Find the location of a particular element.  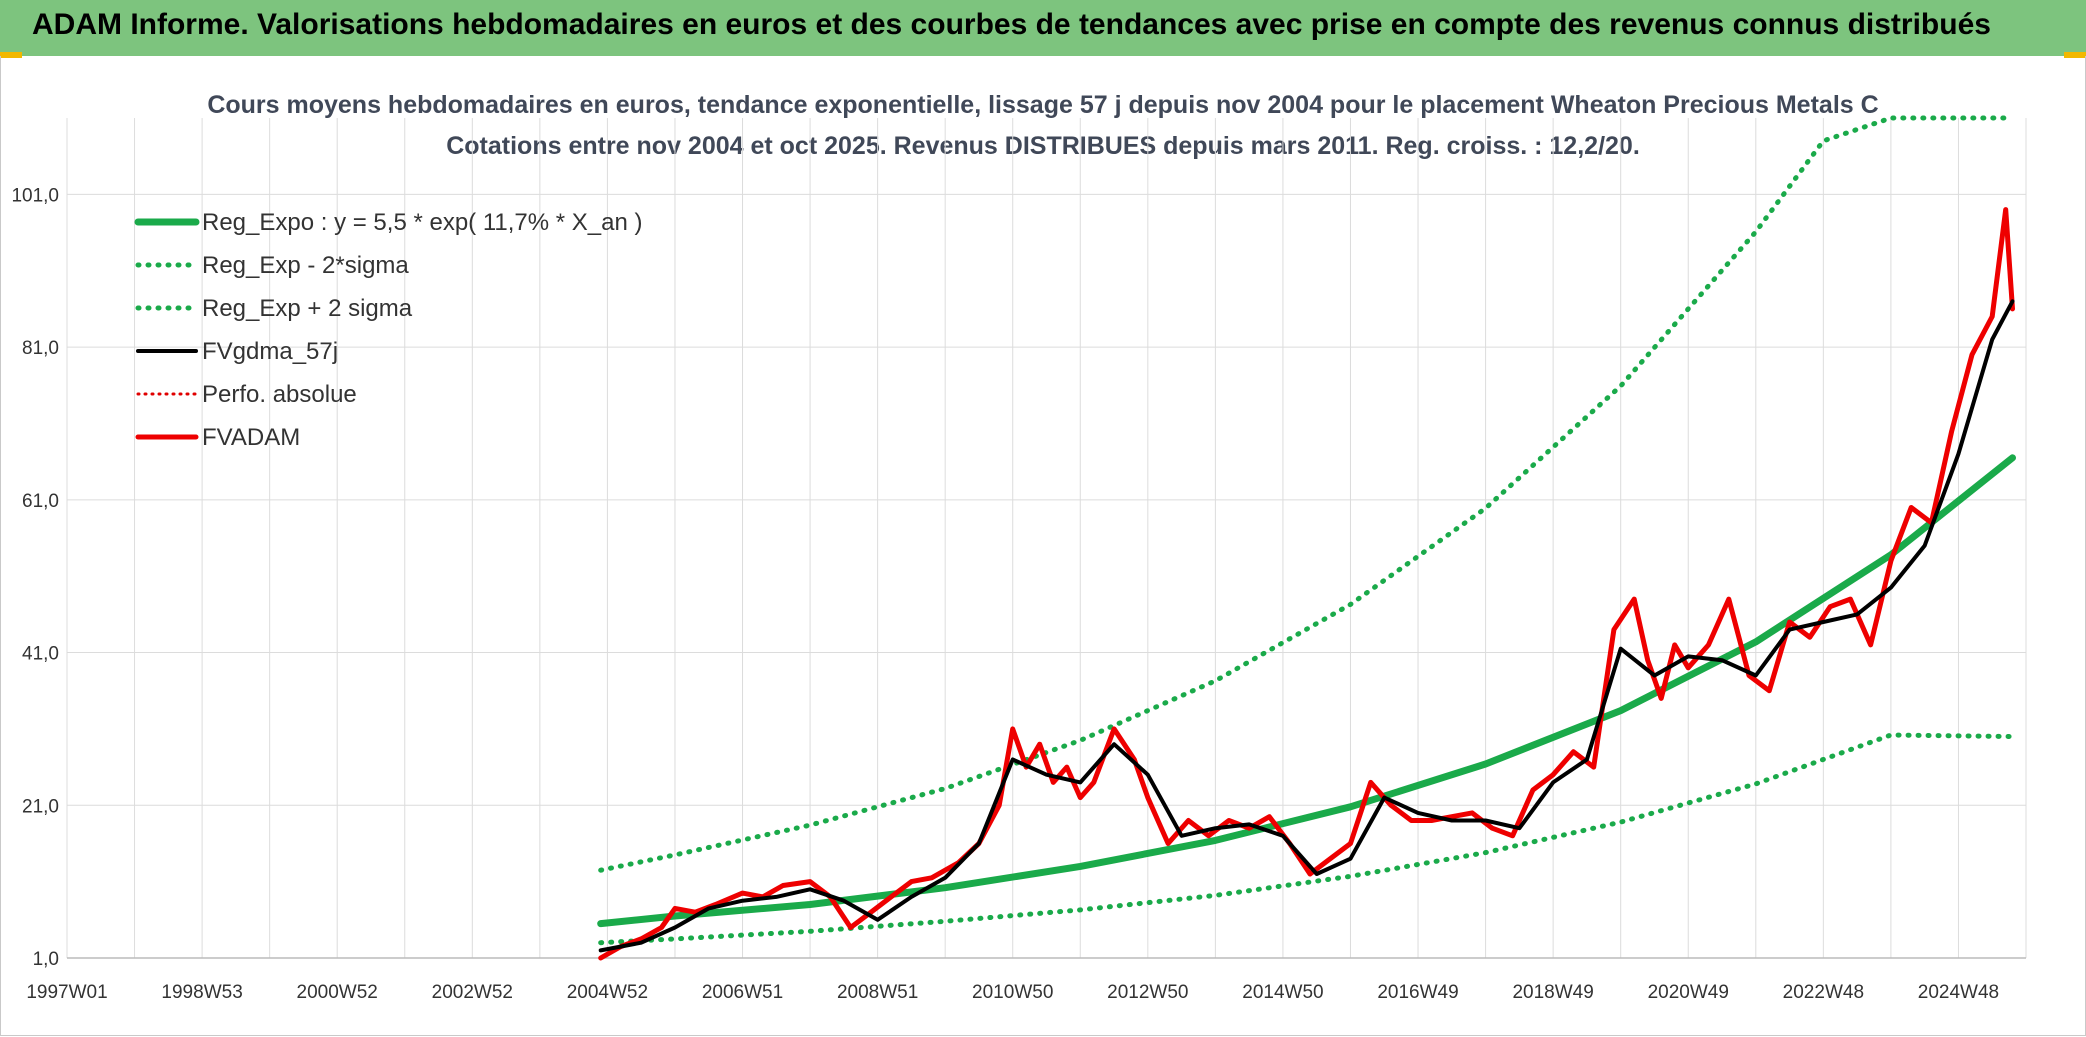

x-tick-label: 2004W52 is located at coordinates (607, 992).